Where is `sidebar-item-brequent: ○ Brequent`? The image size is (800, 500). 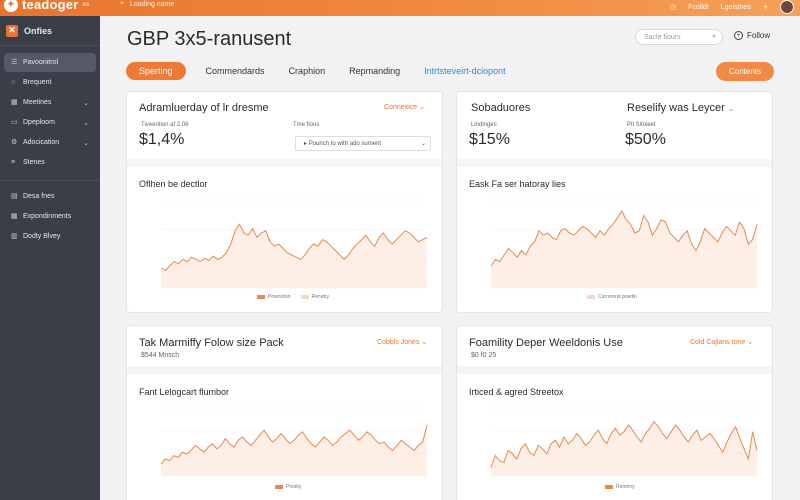 sidebar-item-brequent: ○ Brequent is located at coordinates (50, 82).